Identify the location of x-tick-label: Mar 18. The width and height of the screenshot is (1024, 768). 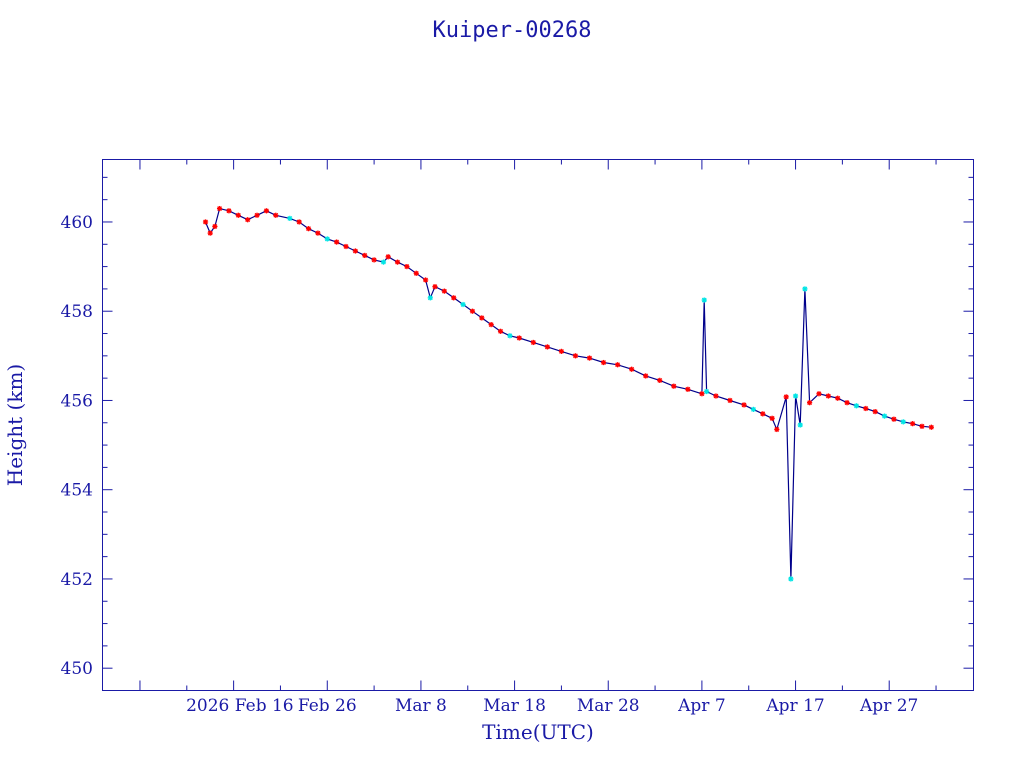
(514, 706).